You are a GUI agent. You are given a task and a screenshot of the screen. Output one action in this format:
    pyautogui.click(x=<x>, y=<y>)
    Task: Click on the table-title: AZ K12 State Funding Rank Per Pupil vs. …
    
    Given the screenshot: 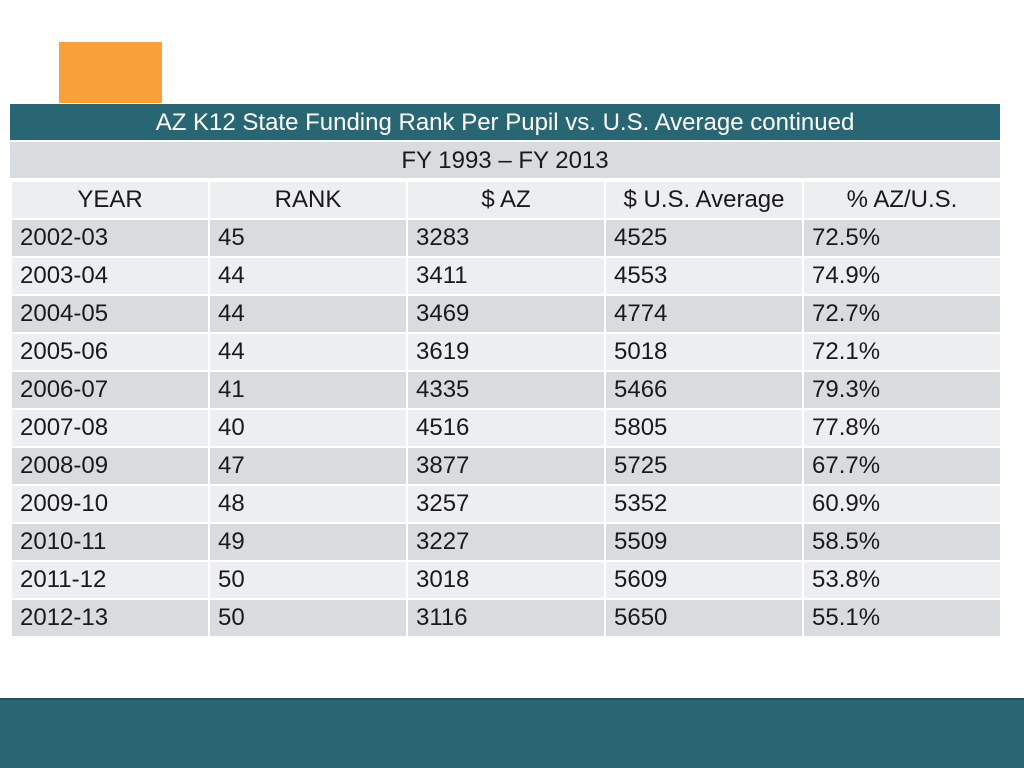 What is the action you would take?
    pyautogui.click(x=505, y=123)
    